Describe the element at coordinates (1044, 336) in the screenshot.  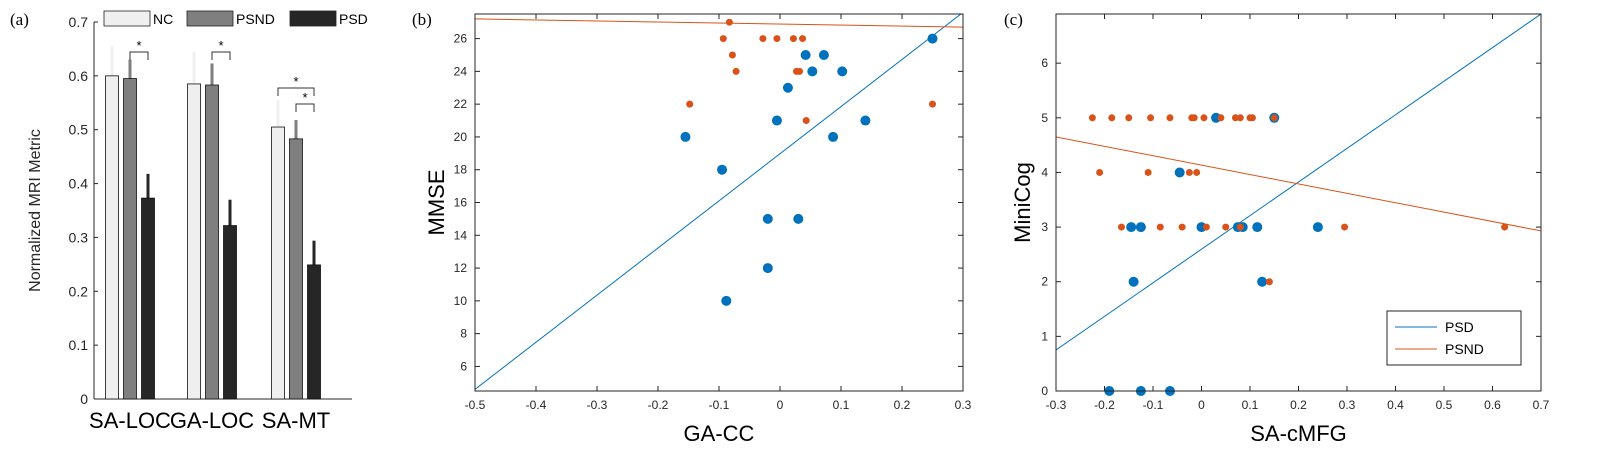
I see `y-tick-label: 1` at that location.